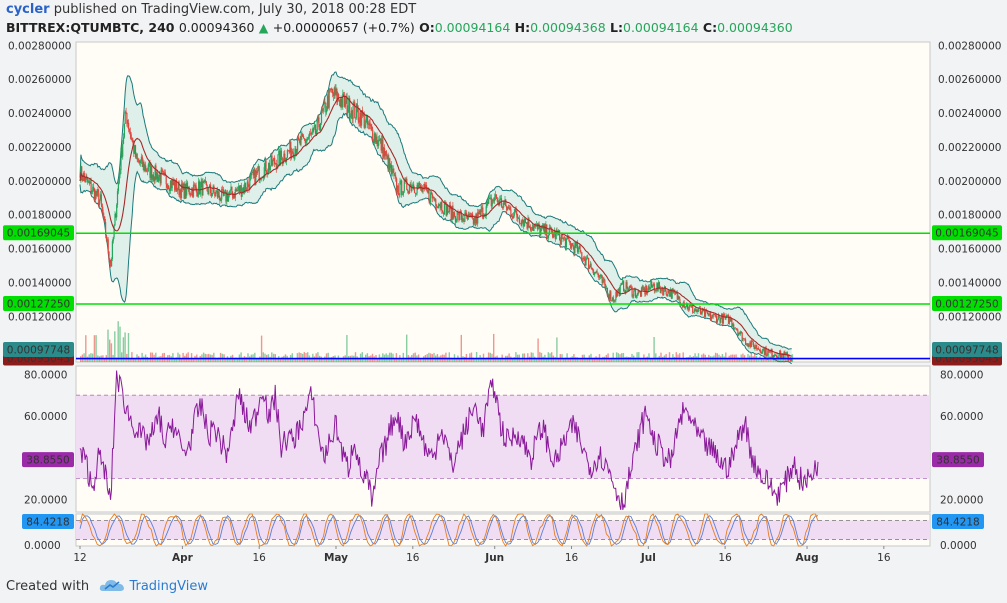 This screenshot has height=603, width=1007. What do you see at coordinates (648, 558) in the screenshot?
I see `time-tick-label: Jul` at bounding box center [648, 558].